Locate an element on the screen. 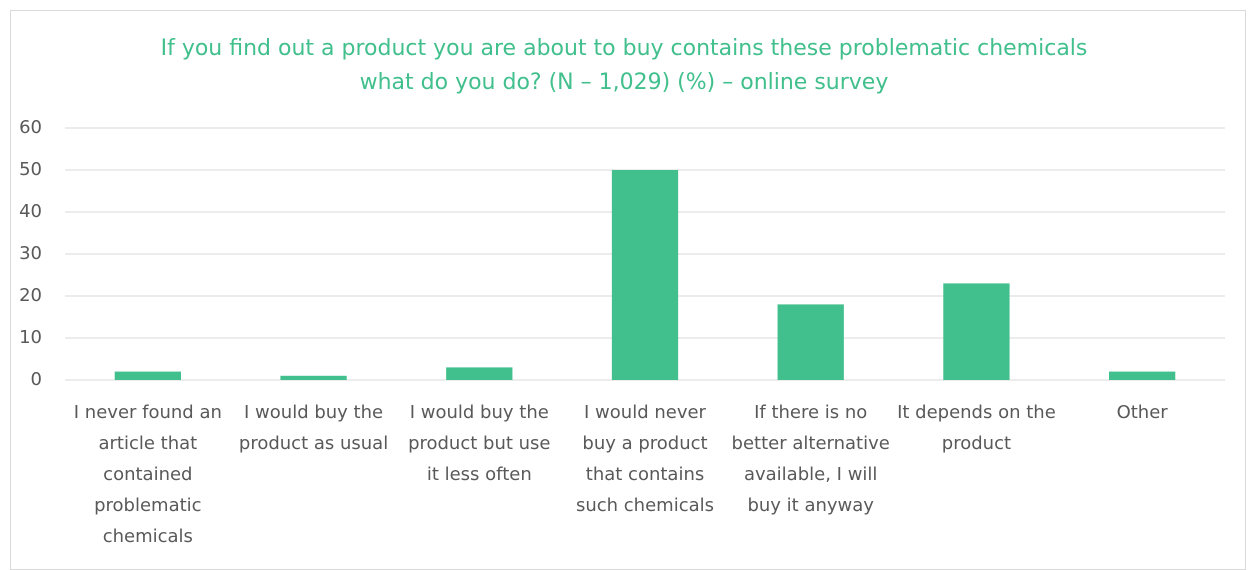  x-tick-label: Other is located at coordinates (1142, 412).